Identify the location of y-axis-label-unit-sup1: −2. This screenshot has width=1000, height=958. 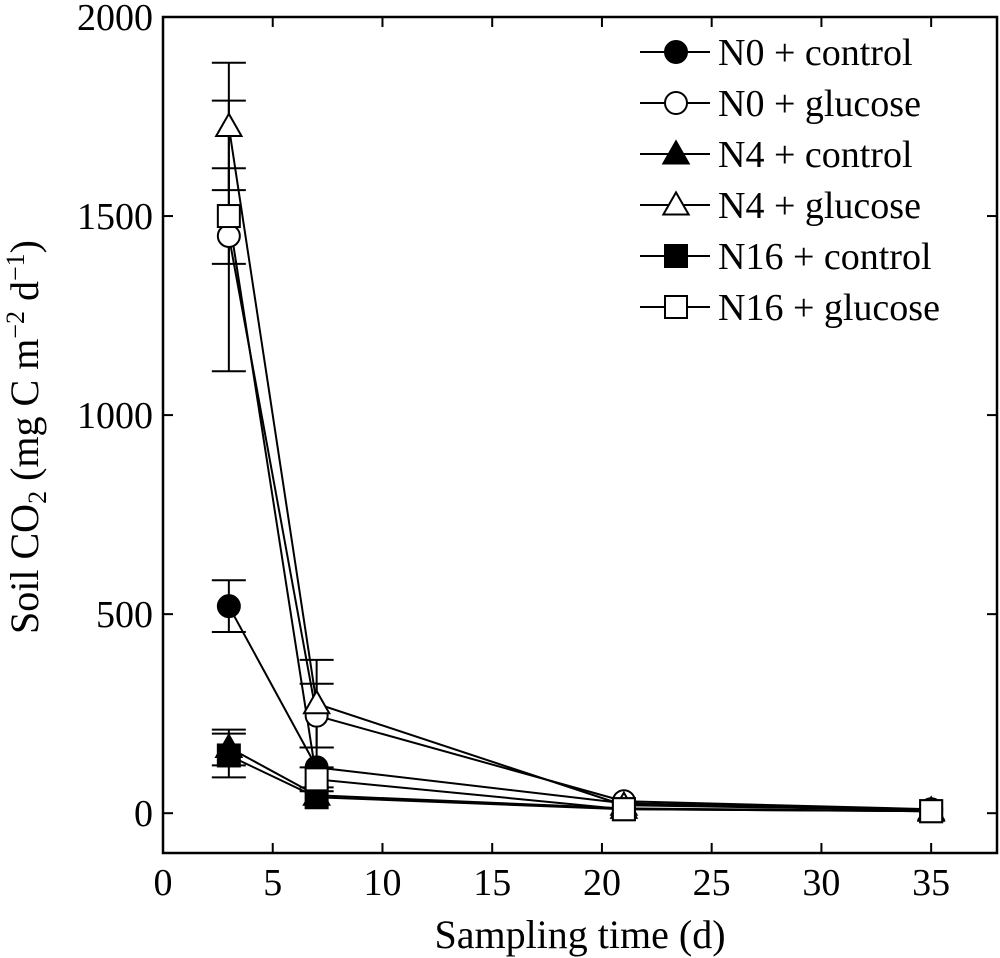
(15, 325).